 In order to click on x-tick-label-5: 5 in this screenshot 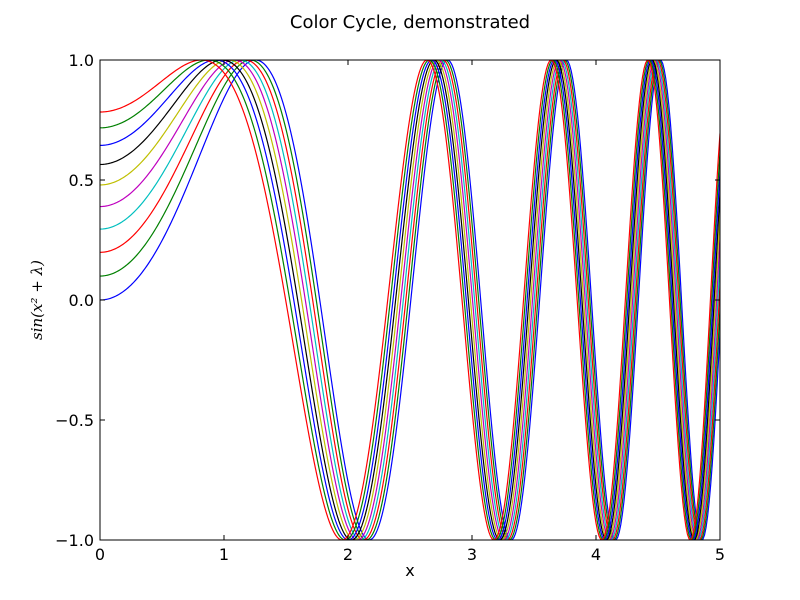, I will do `click(720, 554)`.